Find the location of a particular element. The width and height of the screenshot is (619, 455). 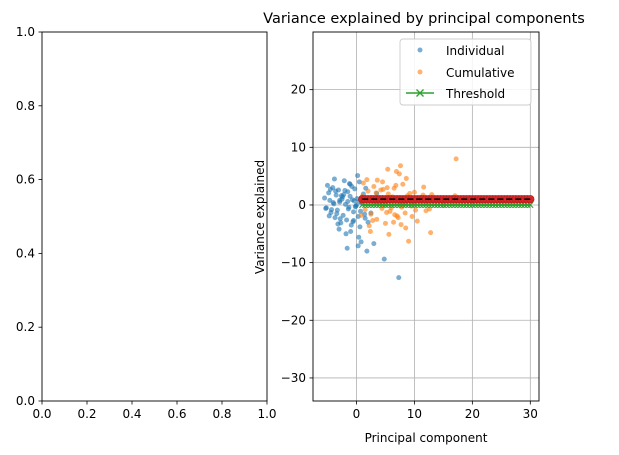

legend-label-threshold: Threshold is located at coordinates (475, 94).